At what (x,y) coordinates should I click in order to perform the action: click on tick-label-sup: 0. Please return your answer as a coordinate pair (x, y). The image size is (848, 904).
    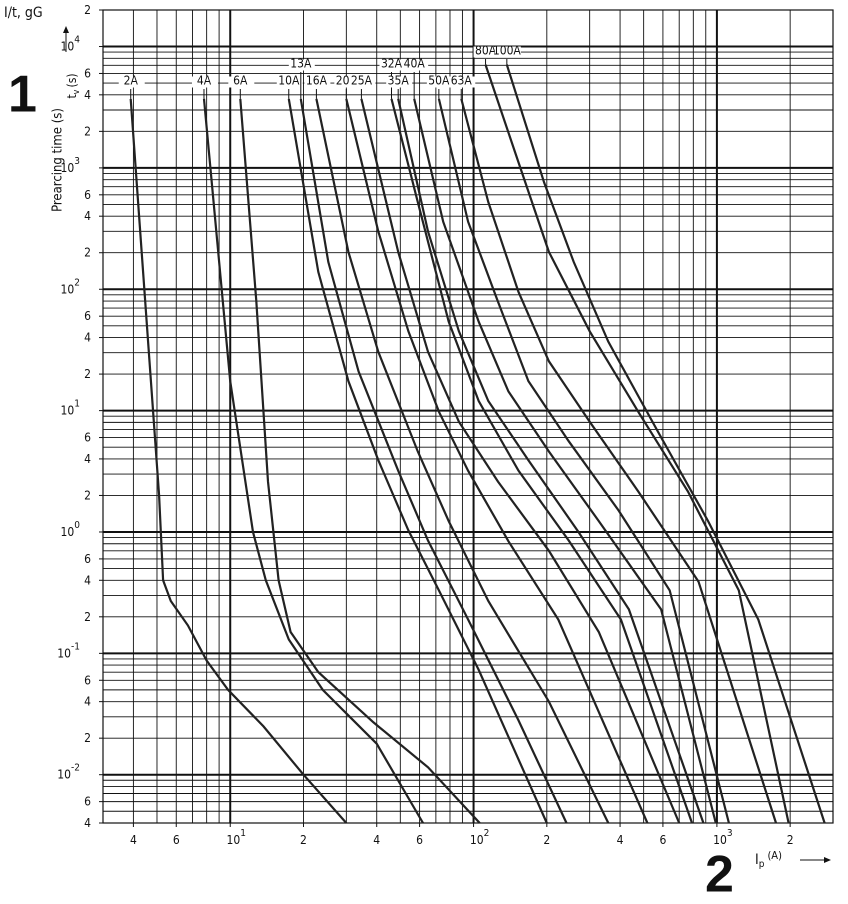
    Looking at the image, I should click on (77, 525).